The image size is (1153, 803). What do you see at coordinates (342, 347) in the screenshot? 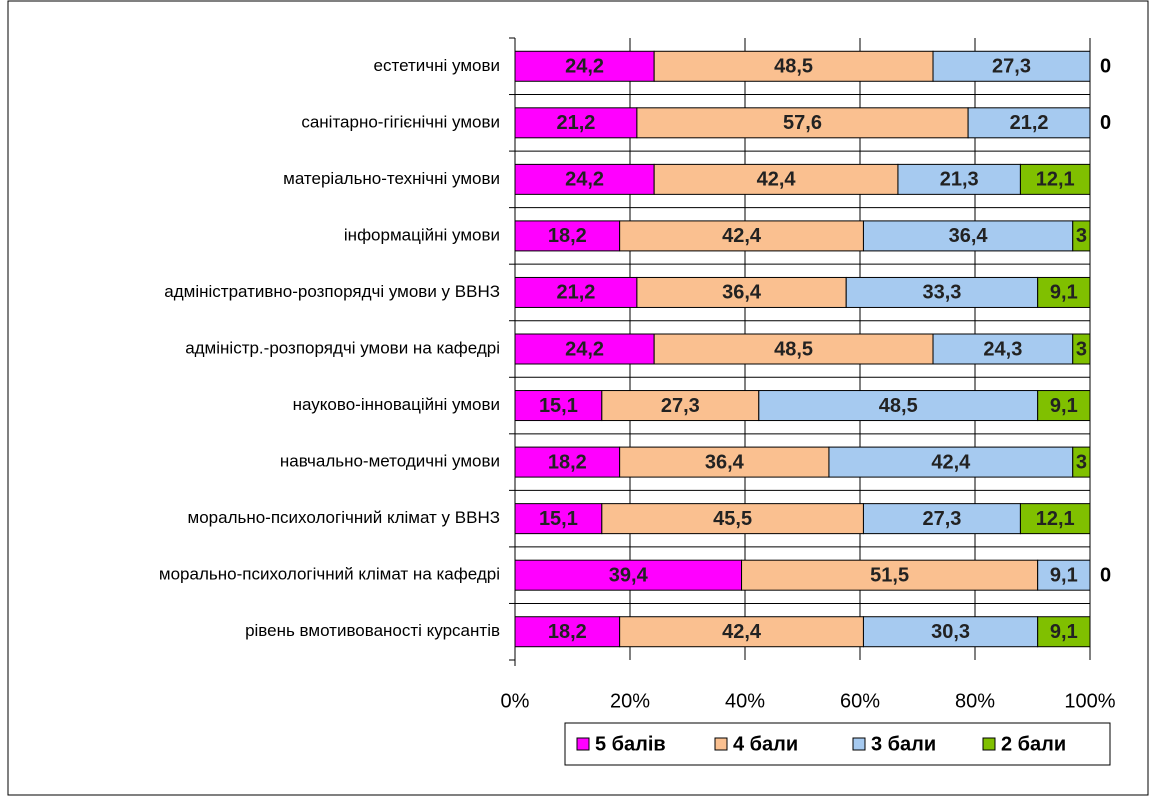
I see `y-tick-label: адміністр.-розпорядчі умови на кафедрі` at bounding box center [342, 347].